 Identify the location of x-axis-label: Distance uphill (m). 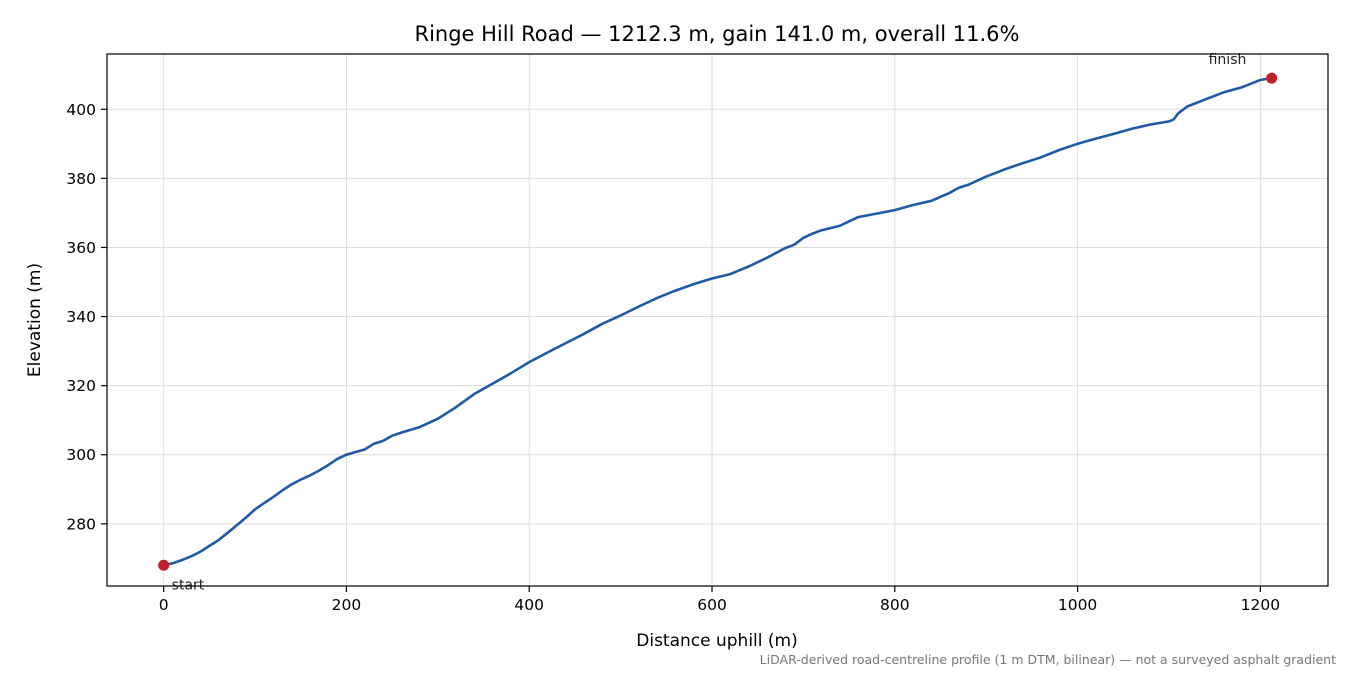
(716, 641).